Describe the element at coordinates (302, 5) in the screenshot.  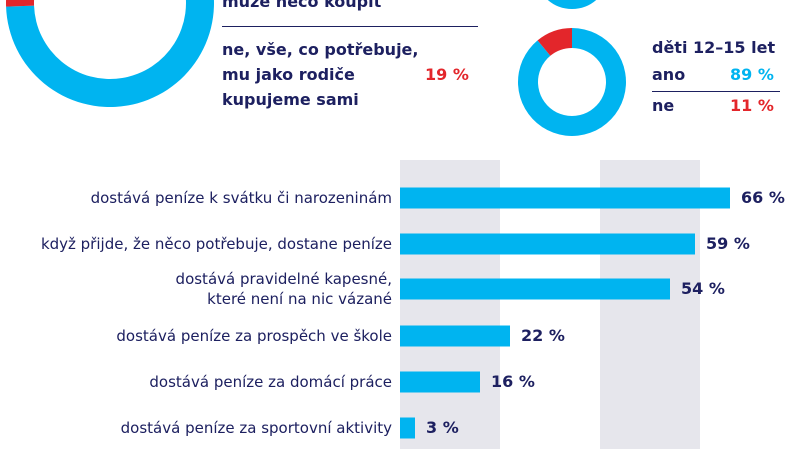
I see `category-label: může něco koupit` at that location.